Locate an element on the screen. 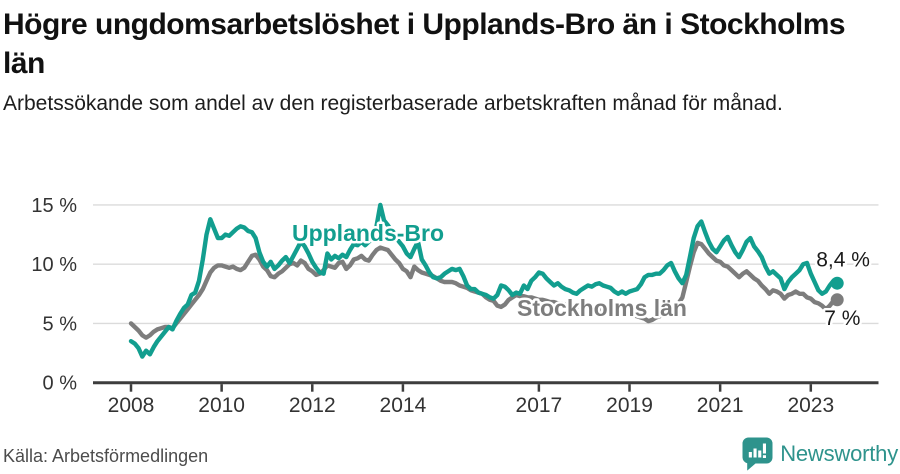  x-axis-tick-label: 2023 is located at coordinates (810, 405).